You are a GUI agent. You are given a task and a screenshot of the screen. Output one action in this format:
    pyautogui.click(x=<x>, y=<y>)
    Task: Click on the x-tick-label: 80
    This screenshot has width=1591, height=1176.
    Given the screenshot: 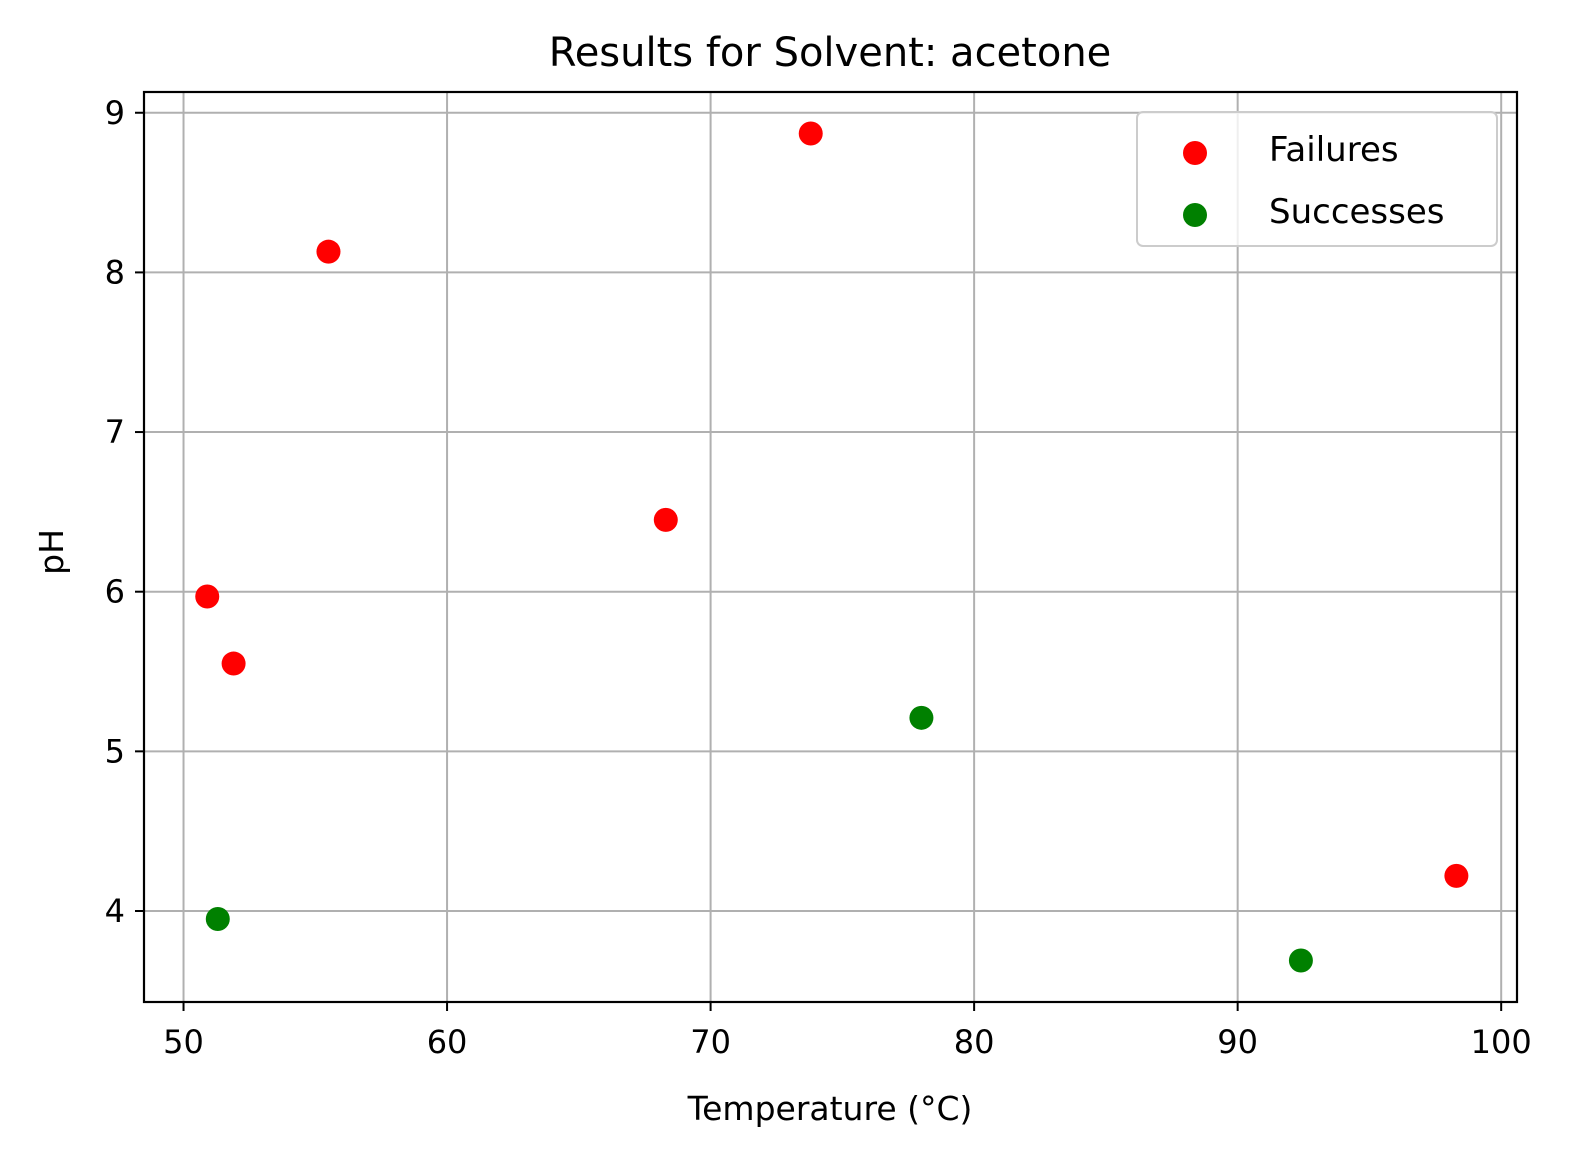 What is the action you would take?
    pyautogui.click(x=974, y=1042)
    